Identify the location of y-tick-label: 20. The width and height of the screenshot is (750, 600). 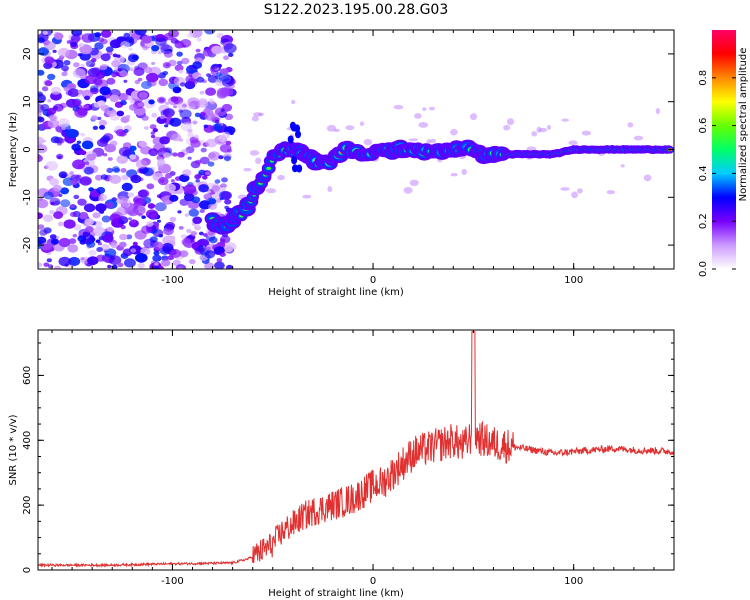
(27, 54).